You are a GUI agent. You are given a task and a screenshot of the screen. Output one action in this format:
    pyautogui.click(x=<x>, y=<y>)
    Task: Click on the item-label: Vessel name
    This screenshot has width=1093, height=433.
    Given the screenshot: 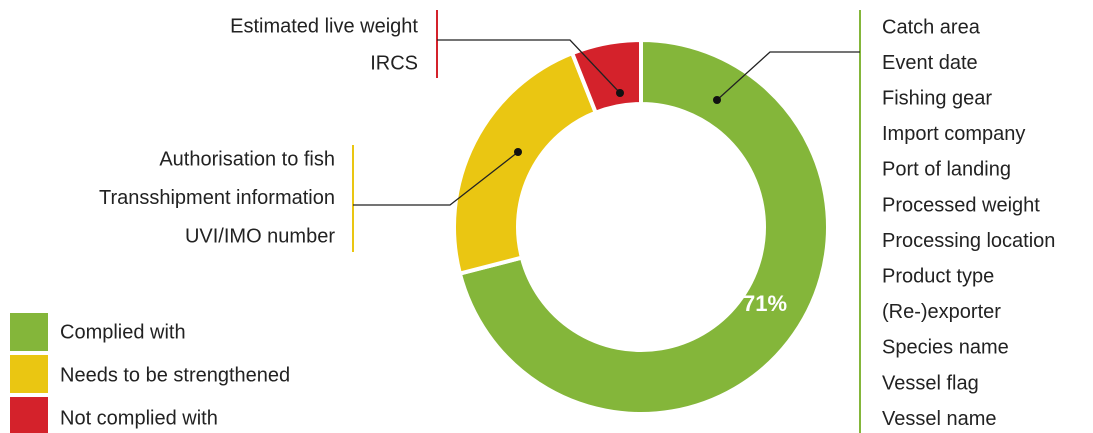 What is the action you would take?
    pyautogui.click(x=939, y=419)
    